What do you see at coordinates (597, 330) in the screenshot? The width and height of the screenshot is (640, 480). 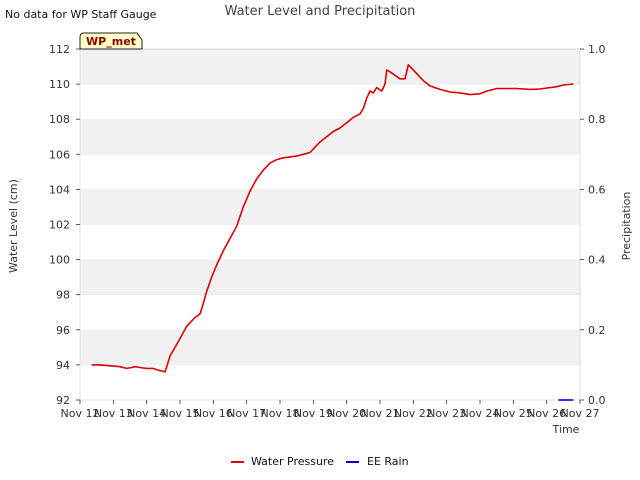 I see `y2-tick-label: 0.2` at bounding box center [597, 330].